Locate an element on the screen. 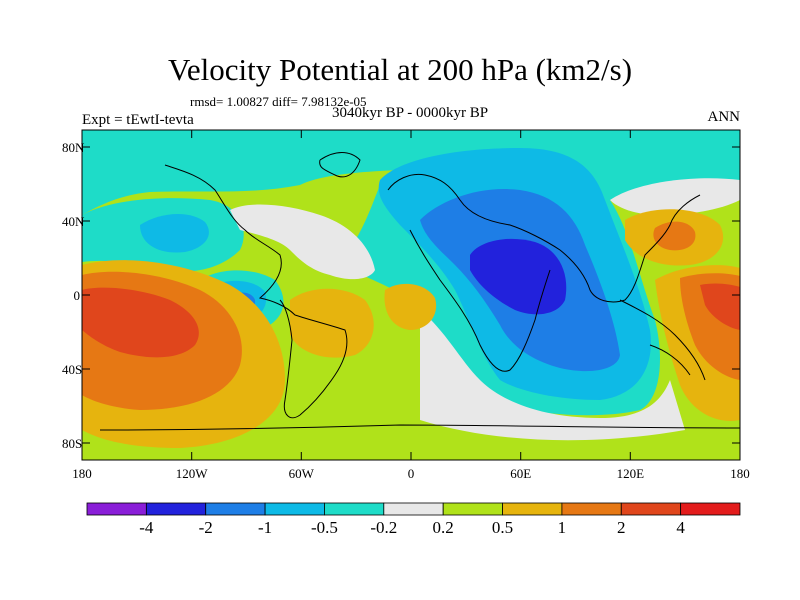  field-pos1-east-asia is located at coordinates (674, 236).